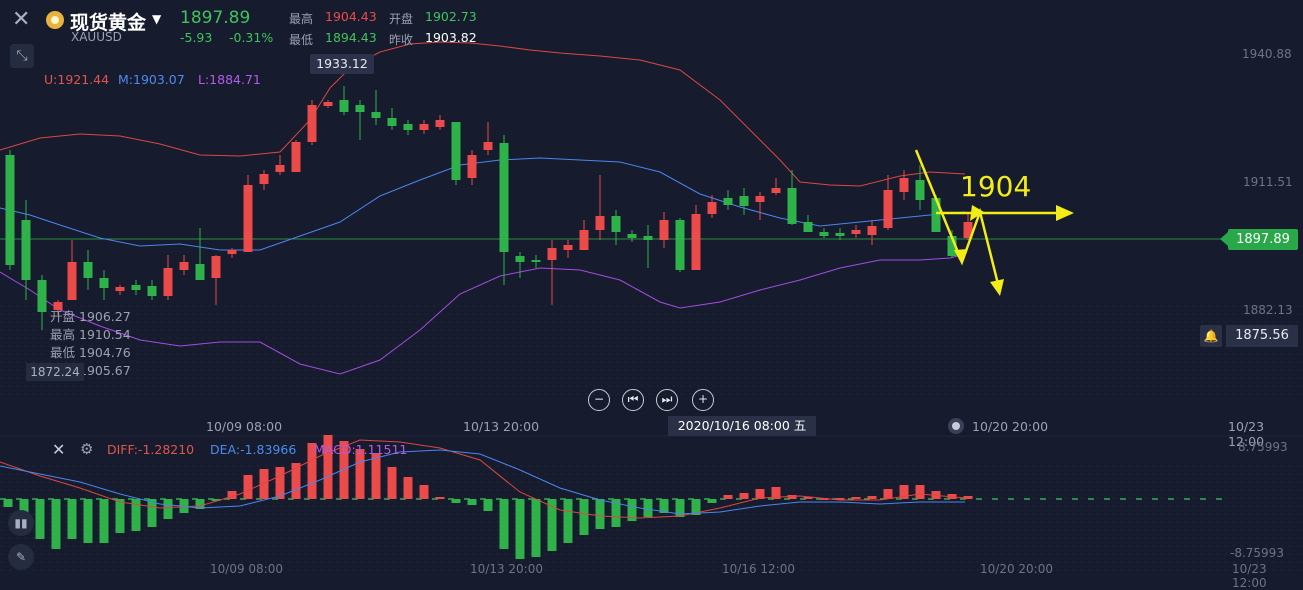  What do you see at coordinates (1268, 310) in the screenshot?
I see `price-tick-3: 1882.13` at bounding box center [1268, 310].